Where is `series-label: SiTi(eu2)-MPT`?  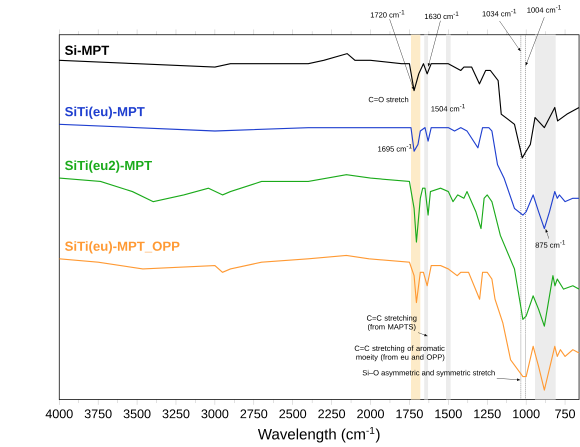 series-label: SiTi(eu2)-MPT is located at coordinates (108, 166).